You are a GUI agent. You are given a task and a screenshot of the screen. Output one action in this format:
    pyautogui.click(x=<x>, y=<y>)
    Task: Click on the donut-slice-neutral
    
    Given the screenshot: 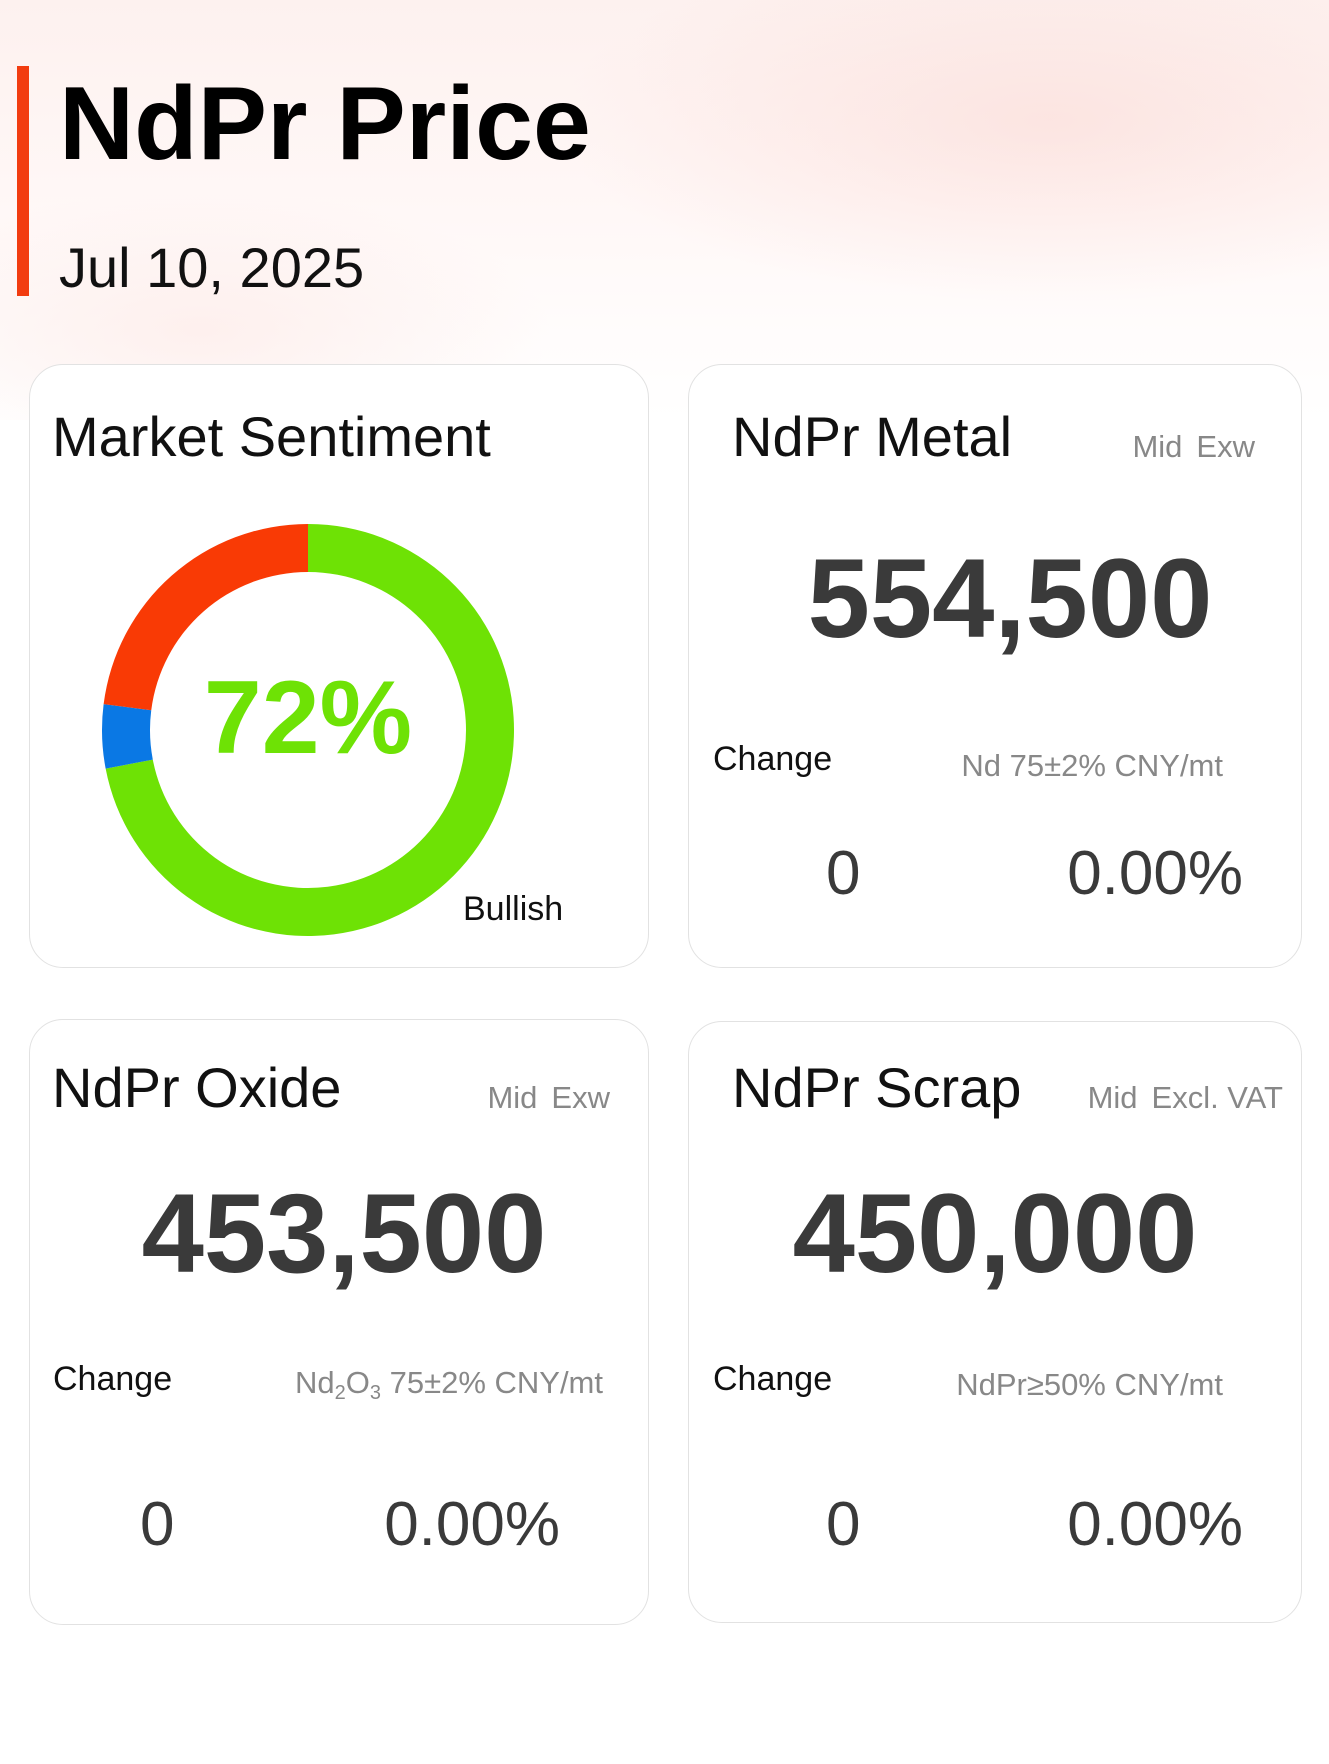 What is the action you would take?
    pyautogui.click(x=127, y=736)
    